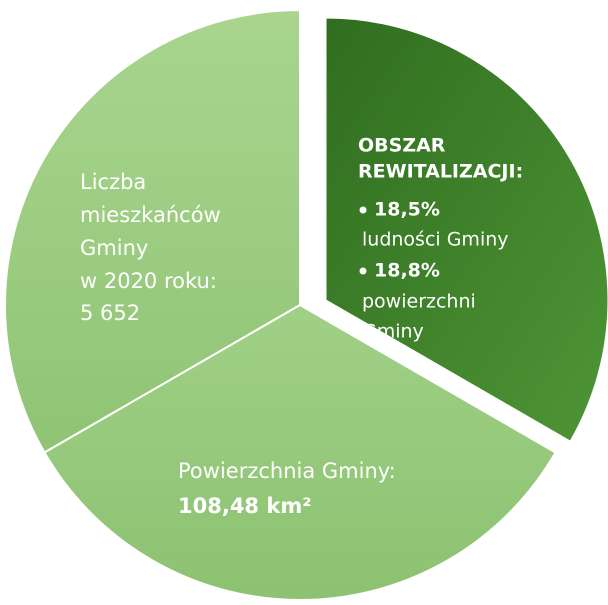 The image size is (608, 605). I want to click on right-heading: REWITALIZACJI:, so click(440, 172).